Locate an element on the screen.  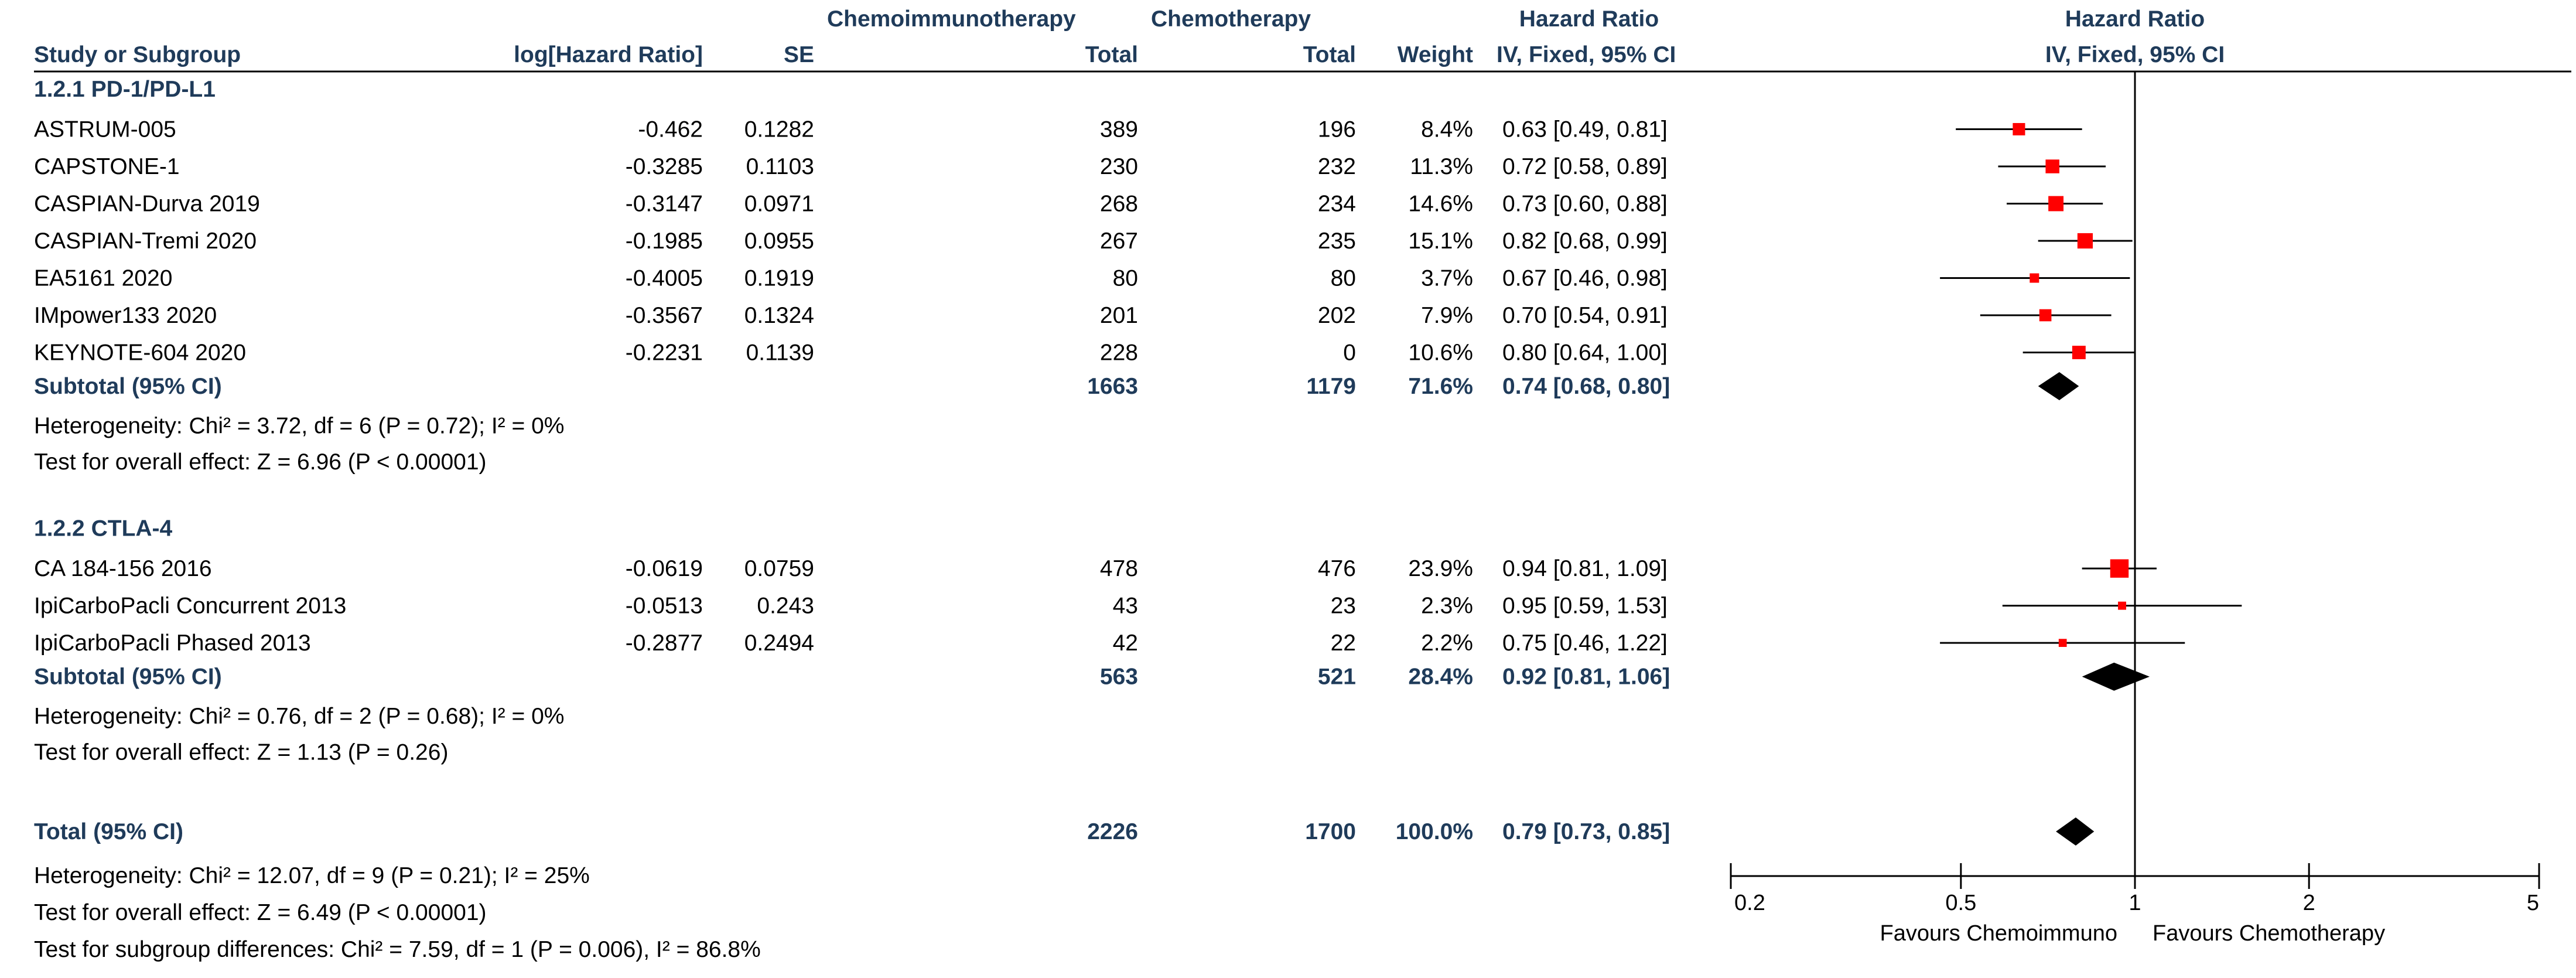
plot-method-header: IV, Fixed, 95% CI is located at coordinates (2135, 54).